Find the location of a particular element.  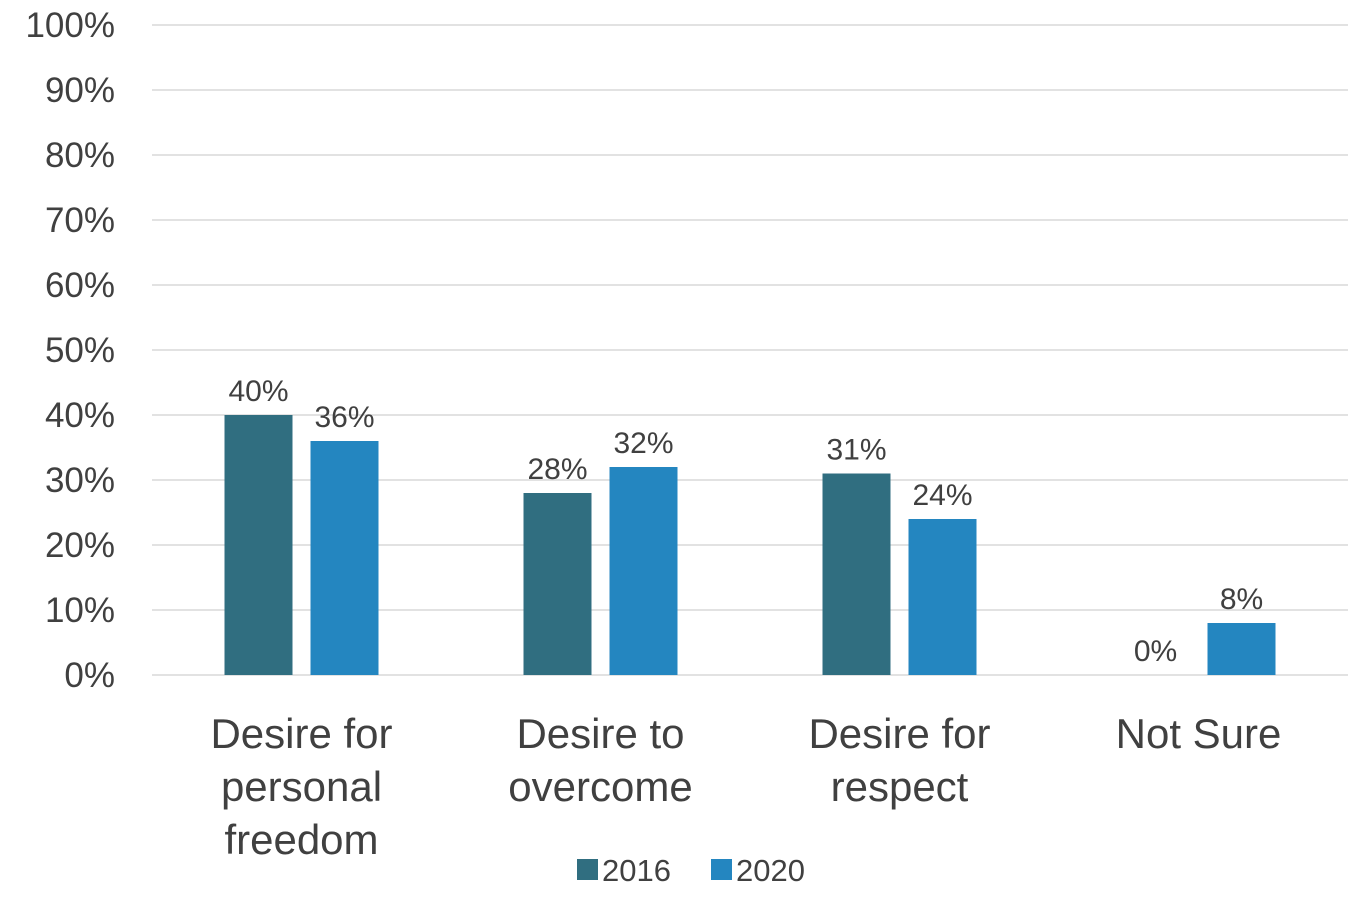

legend-label: 2020 is located at coordinates (770, 870).